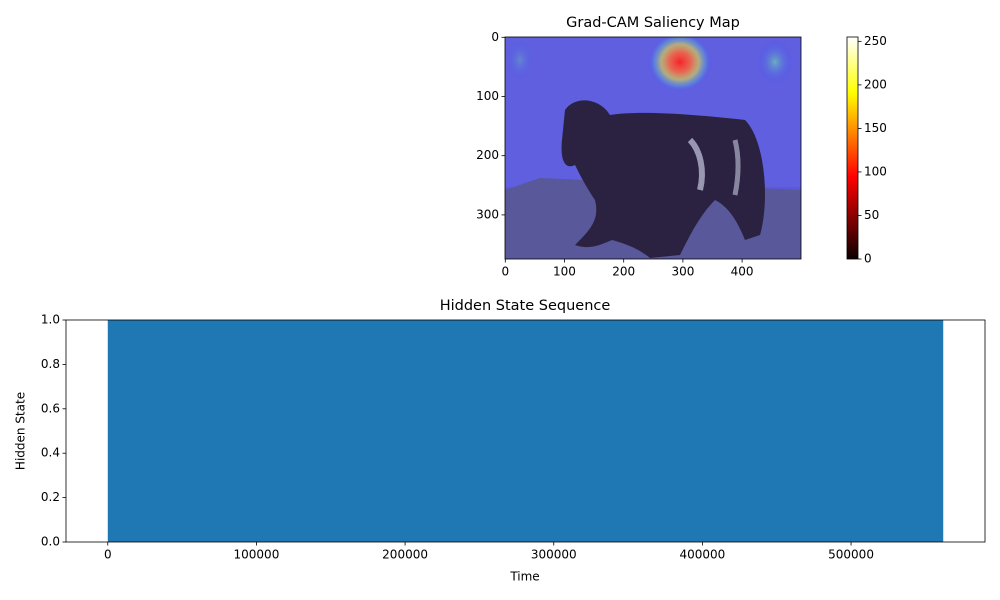 This screenshot has height=600, width=1000. Describe the element at coordinates (742, 272) in the screenshot. I see `x-tick-label: 400` at that location.